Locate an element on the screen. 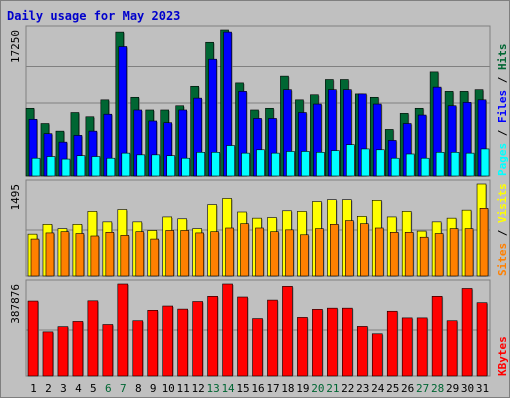  x-tick-label-27: 27 is located at coordinates (422, 388).